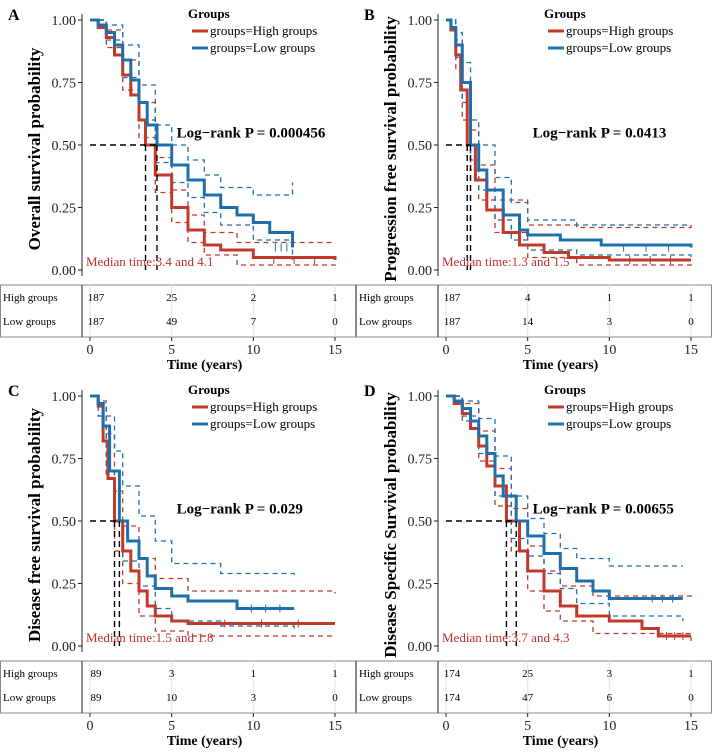  Describe the element at coordinates (603, 510) in the screenshot. I see `pvalue-annotation: Log−rank P = 0.00655` at that location.